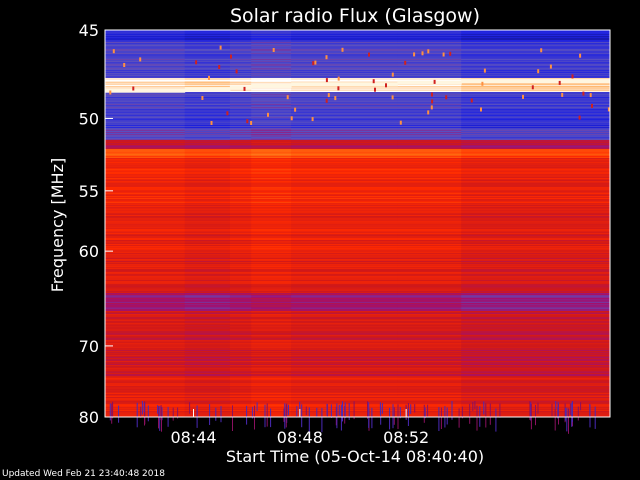 This screenshot has width=640, height=480. What do you see at coordinates (89, 417) in the screenshot?
I see `y-tick-label: 80` at bounding box center [89, 417].